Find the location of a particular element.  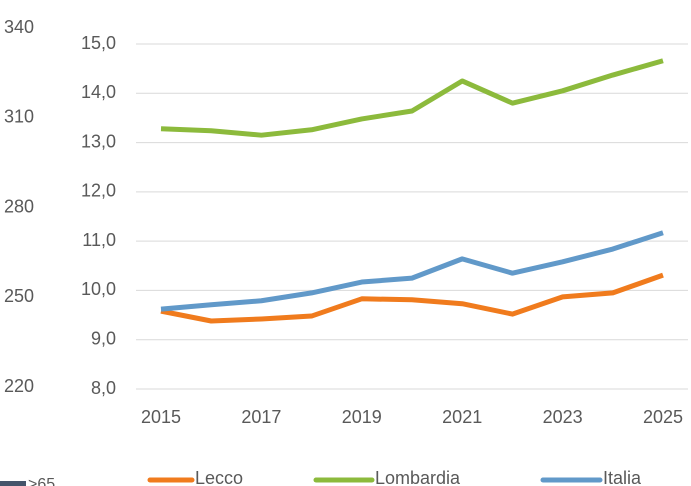

x-tick-label: 2019 is located at coordinates (362, 417).